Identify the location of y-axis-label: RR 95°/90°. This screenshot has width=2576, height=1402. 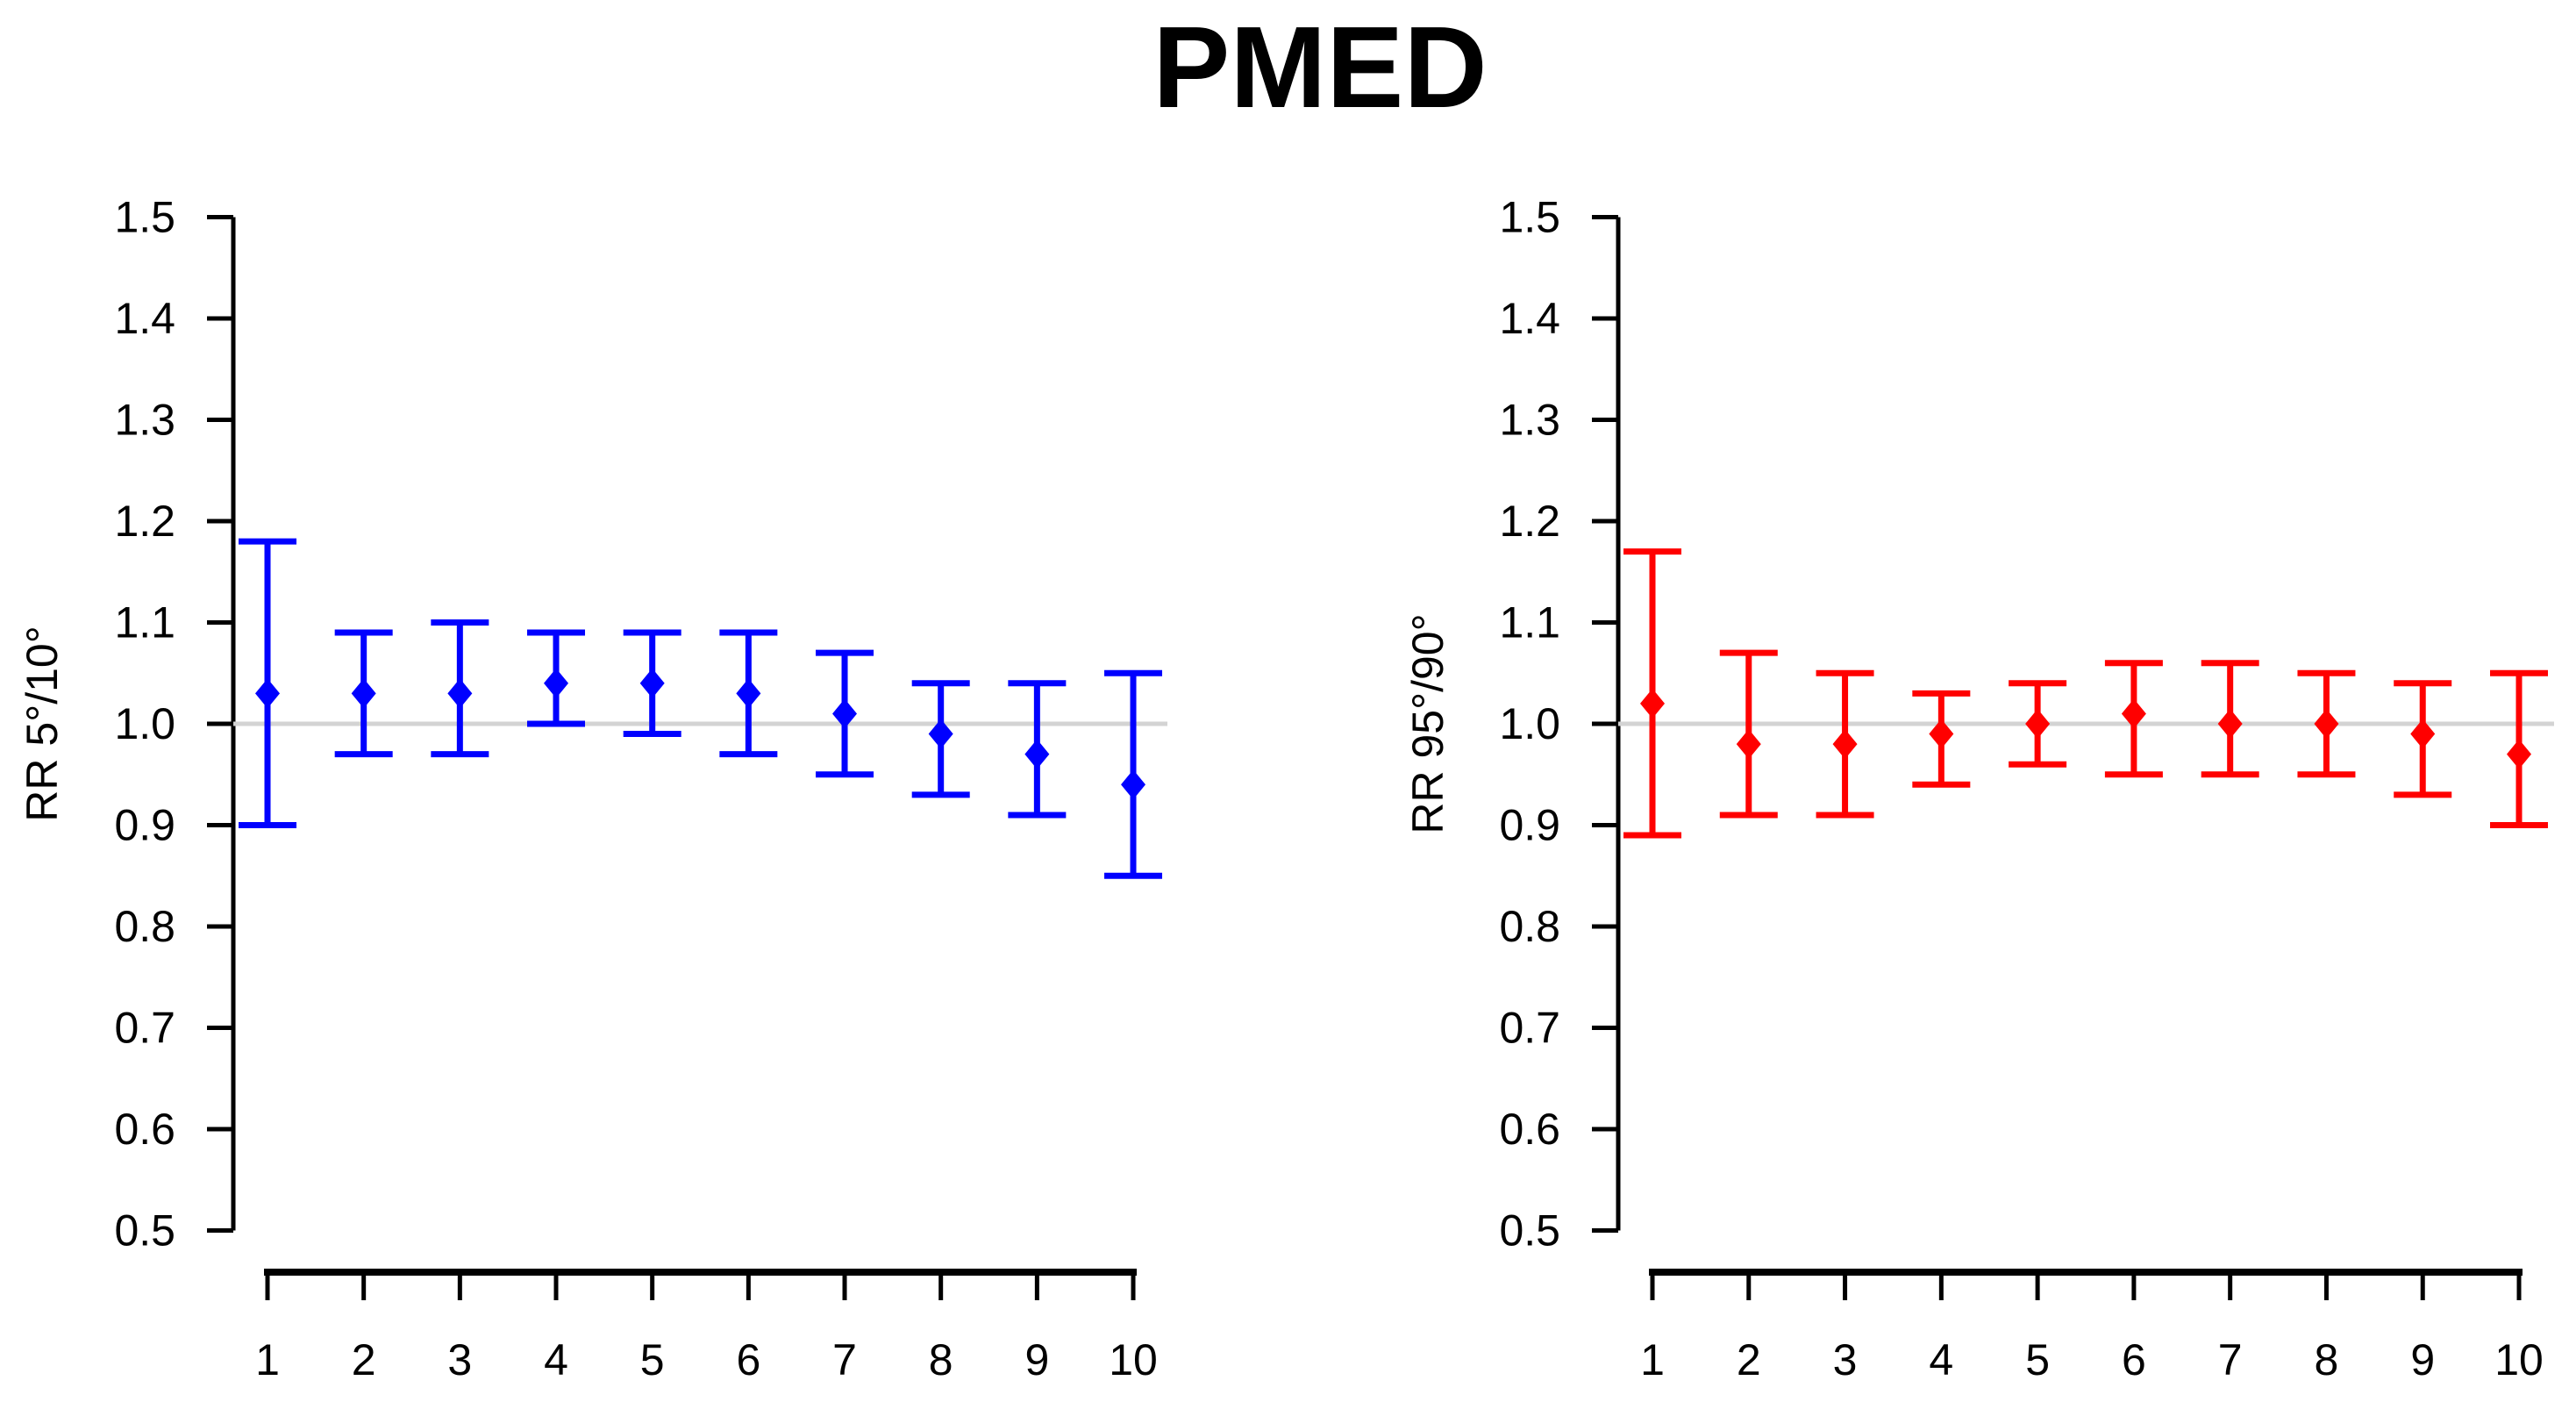
(1428, 723).